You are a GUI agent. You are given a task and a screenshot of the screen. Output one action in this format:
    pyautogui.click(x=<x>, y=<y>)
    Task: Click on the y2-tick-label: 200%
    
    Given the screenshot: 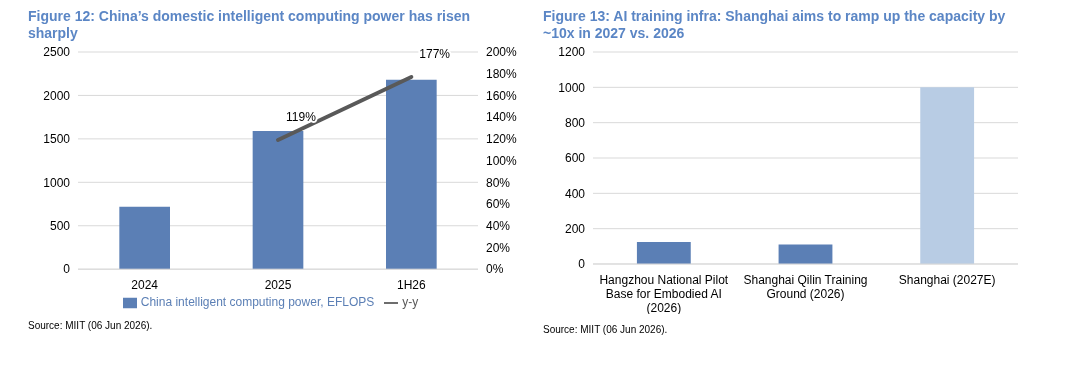 What is the action you would take?
    pyautogui.click(x=502, y=52)
    